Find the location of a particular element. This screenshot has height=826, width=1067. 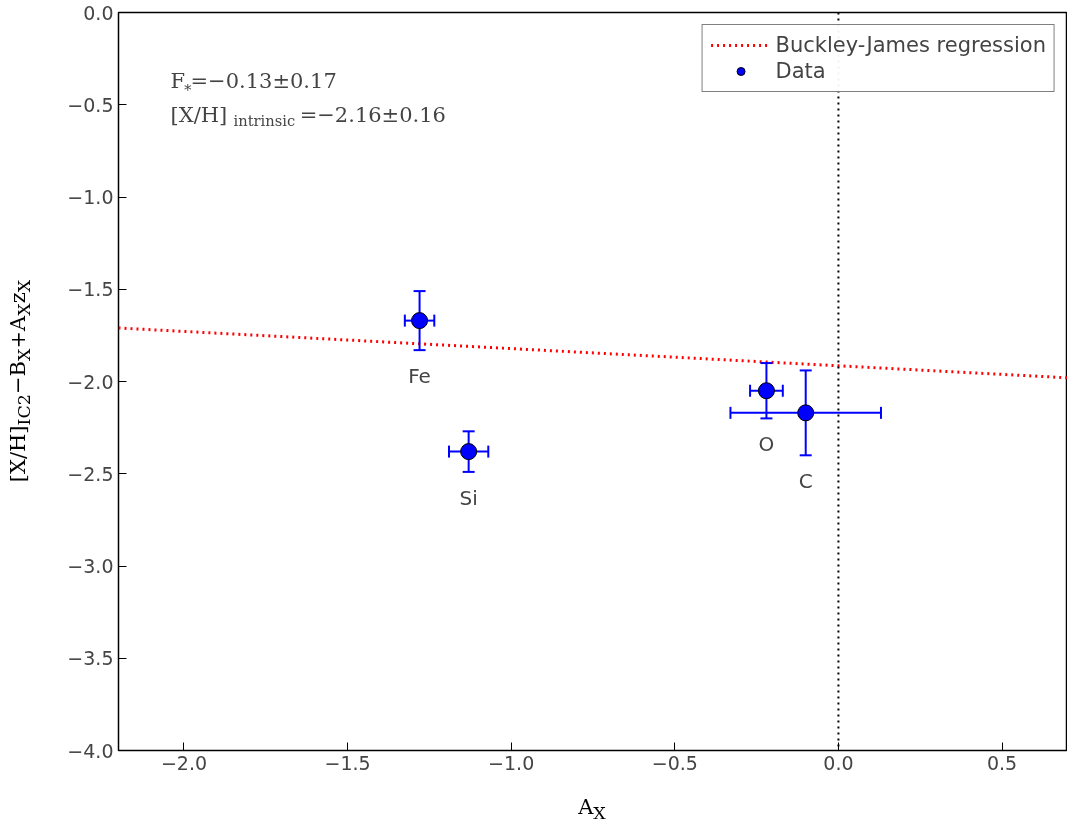

legend-label: Data is located at coordinates (800, 71).